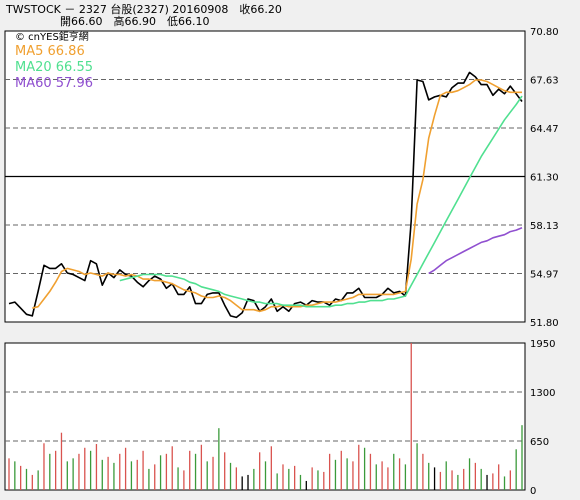 The width and height of the screenshot is (580, 500). What do you see at coordinates (52, 36) in the screenshot?
I see `watermark: © cnYES鉅亨網` at bounding box center [52, 36].